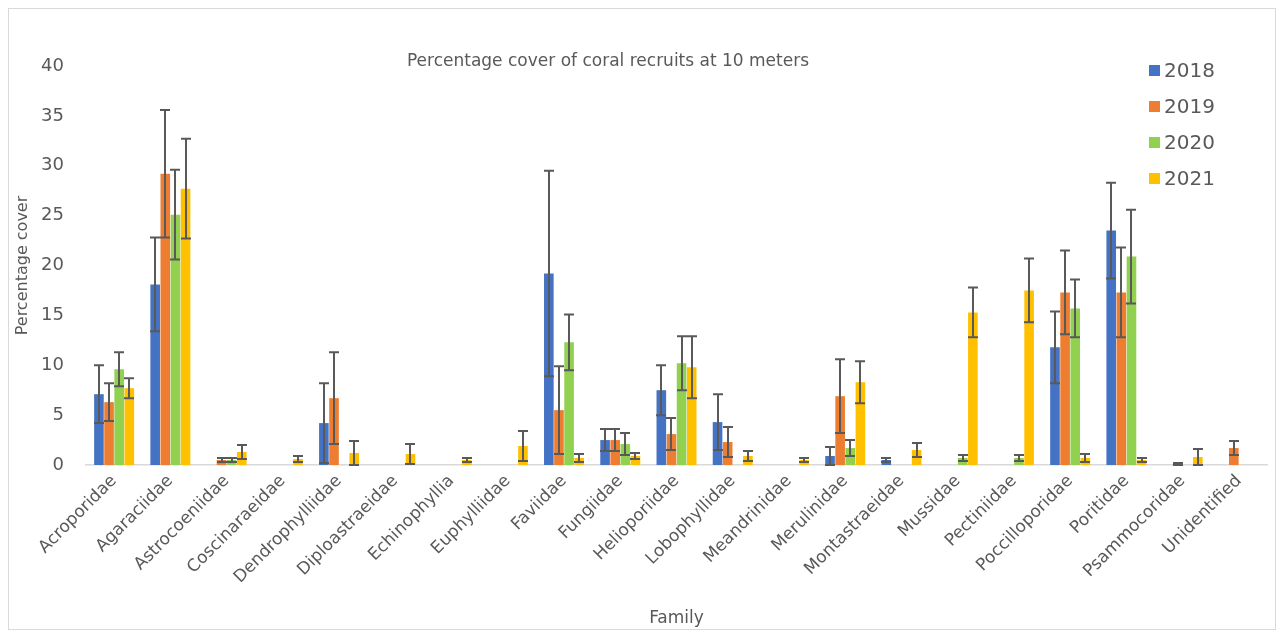 This screenshot has height=632, width=1284. Describe the element at coordinates (1189, 106) in the screenshot. I see `legend-label: 2019` at that location.